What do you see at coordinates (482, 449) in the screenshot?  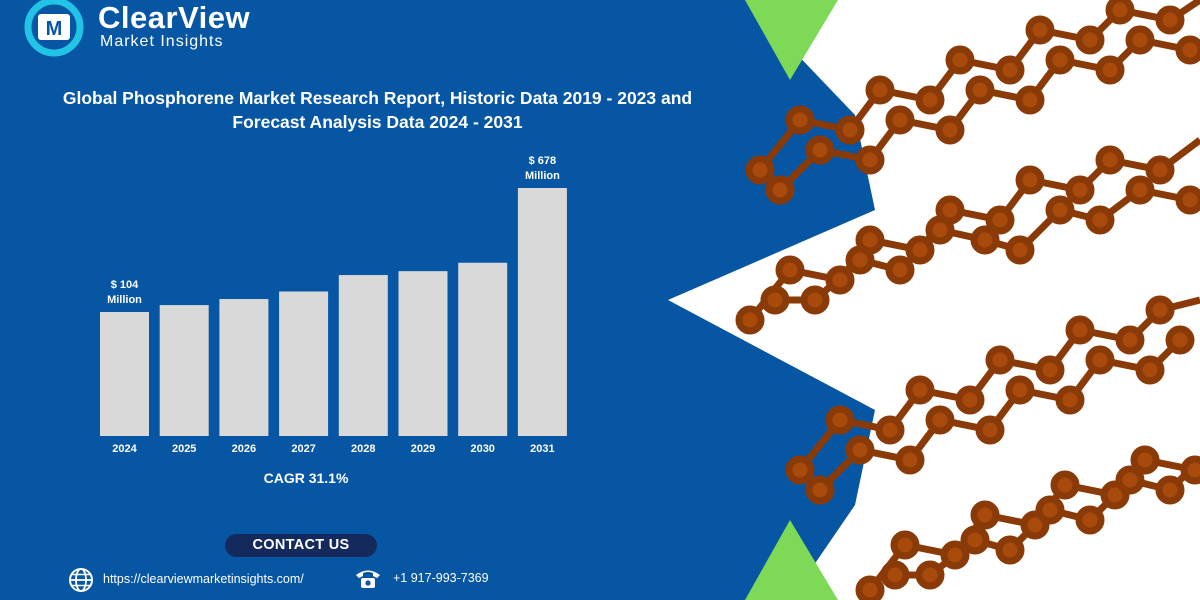 I see `x-tick-label-2030: 2030` at bounding box center [482, 449].